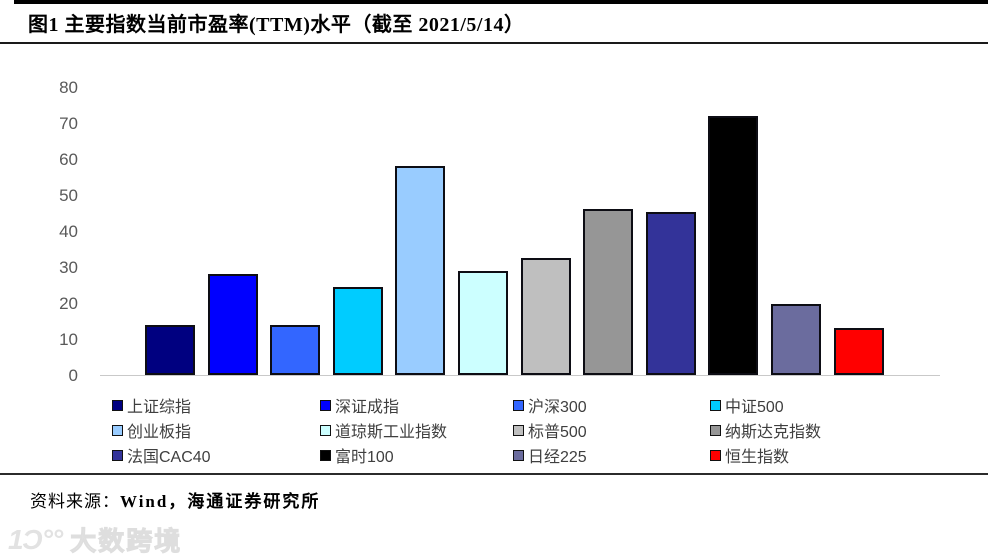 This screenshot has height=559, width=988. Describe the element at coordinates (68, 231) in the screenshot. I see `y-tick-label: 40` at that location.